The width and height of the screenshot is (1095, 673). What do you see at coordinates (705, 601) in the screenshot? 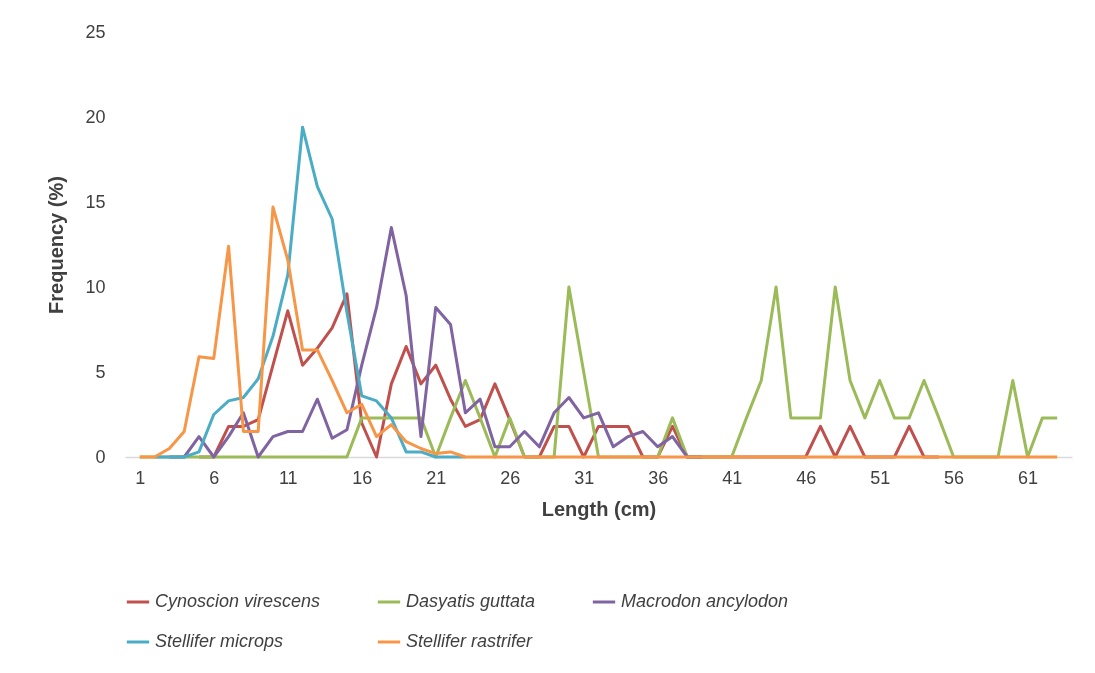
I see `legend-label: Macrodon ancylodon` at bounding box center [705, 601].